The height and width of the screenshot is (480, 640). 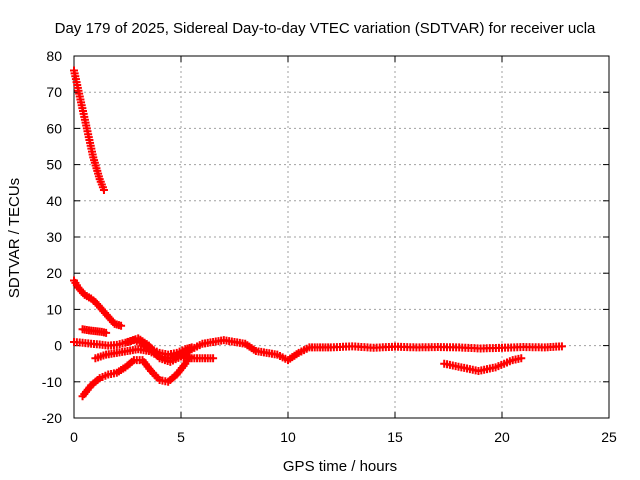 I want to click on y-axis-label: SDTVAR / TECUs, so click(x=14, y=238).